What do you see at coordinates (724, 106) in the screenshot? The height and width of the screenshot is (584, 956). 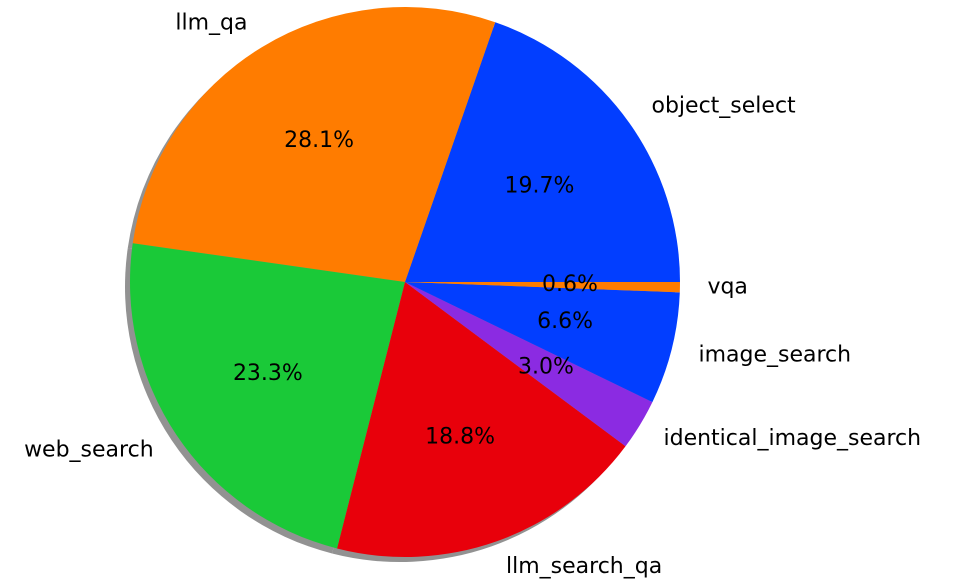 I see `slice-label: object_select` at bounding box center [724, 106].